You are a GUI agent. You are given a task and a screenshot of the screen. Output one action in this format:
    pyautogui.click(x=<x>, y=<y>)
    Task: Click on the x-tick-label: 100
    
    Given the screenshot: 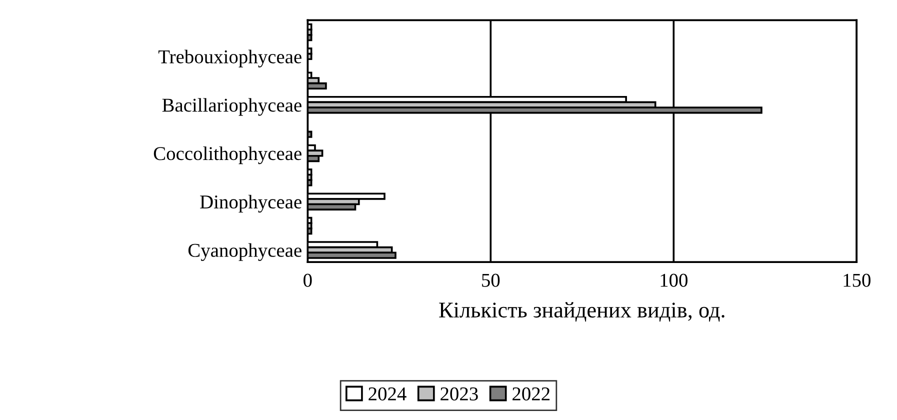 What is the action you would take?
    pyautogui.click(x=674, y=280)
    